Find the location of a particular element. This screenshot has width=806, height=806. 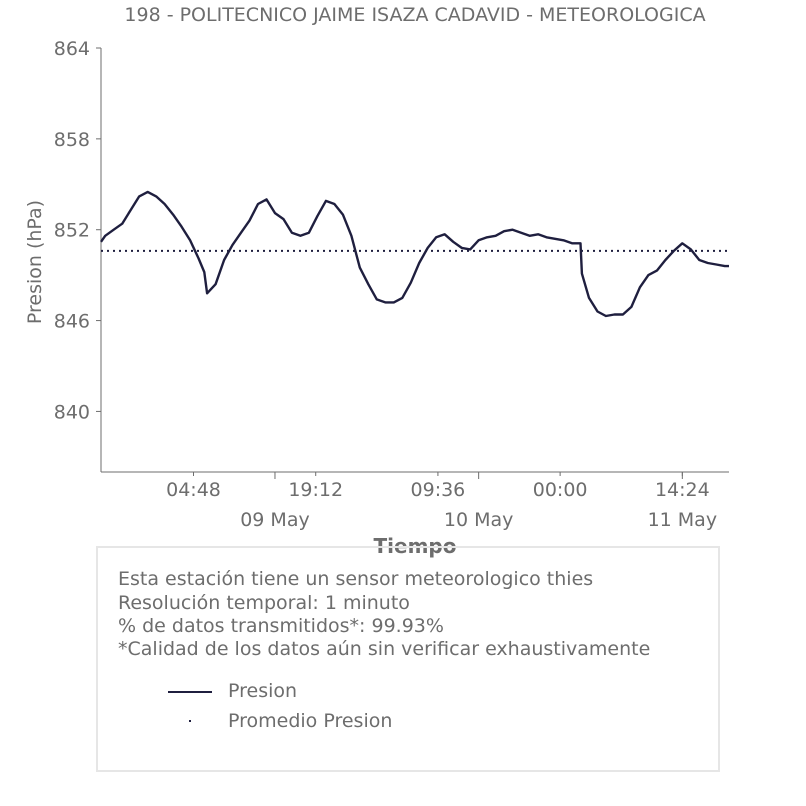

x-date-label: 09 May is located at coordinates (275, 520).